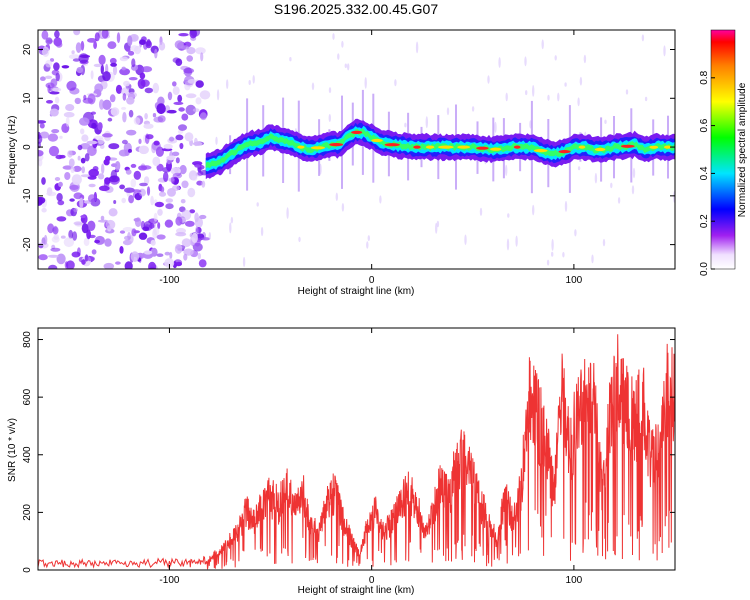 This screenshot has width=750, height=600. I want to click on spectrogram-y-tick-label: 20, so click(27, 50).